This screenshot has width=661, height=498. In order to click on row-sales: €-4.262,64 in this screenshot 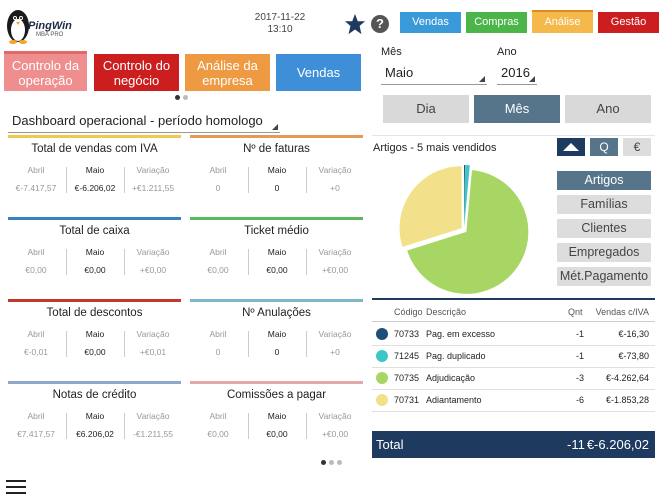, I will do `click(627, 378)`.